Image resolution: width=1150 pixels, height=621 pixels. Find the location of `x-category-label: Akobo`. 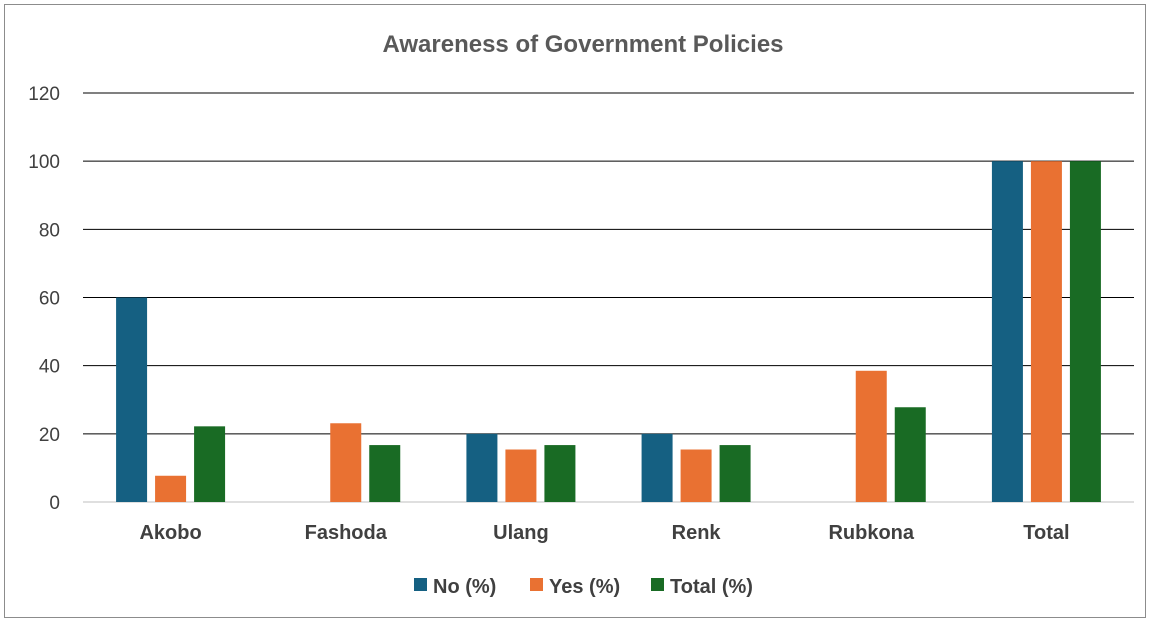

x-category-label: Akobo is located at coordinates (170, 533).